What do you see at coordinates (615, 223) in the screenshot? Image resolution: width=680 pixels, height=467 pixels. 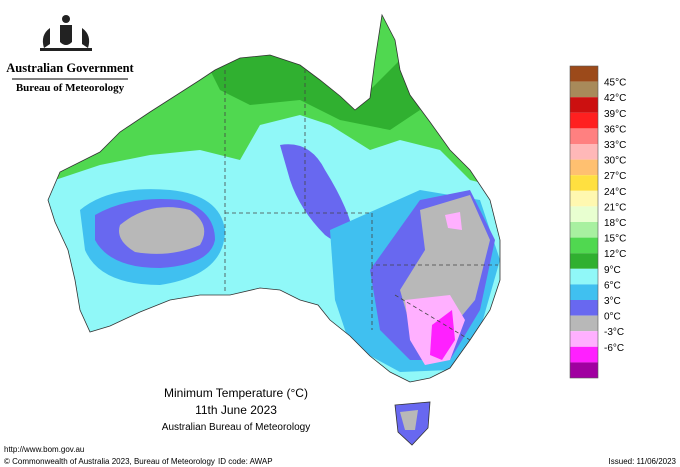 I see `legend-label: 18°C` at bounding box center [615, 223].